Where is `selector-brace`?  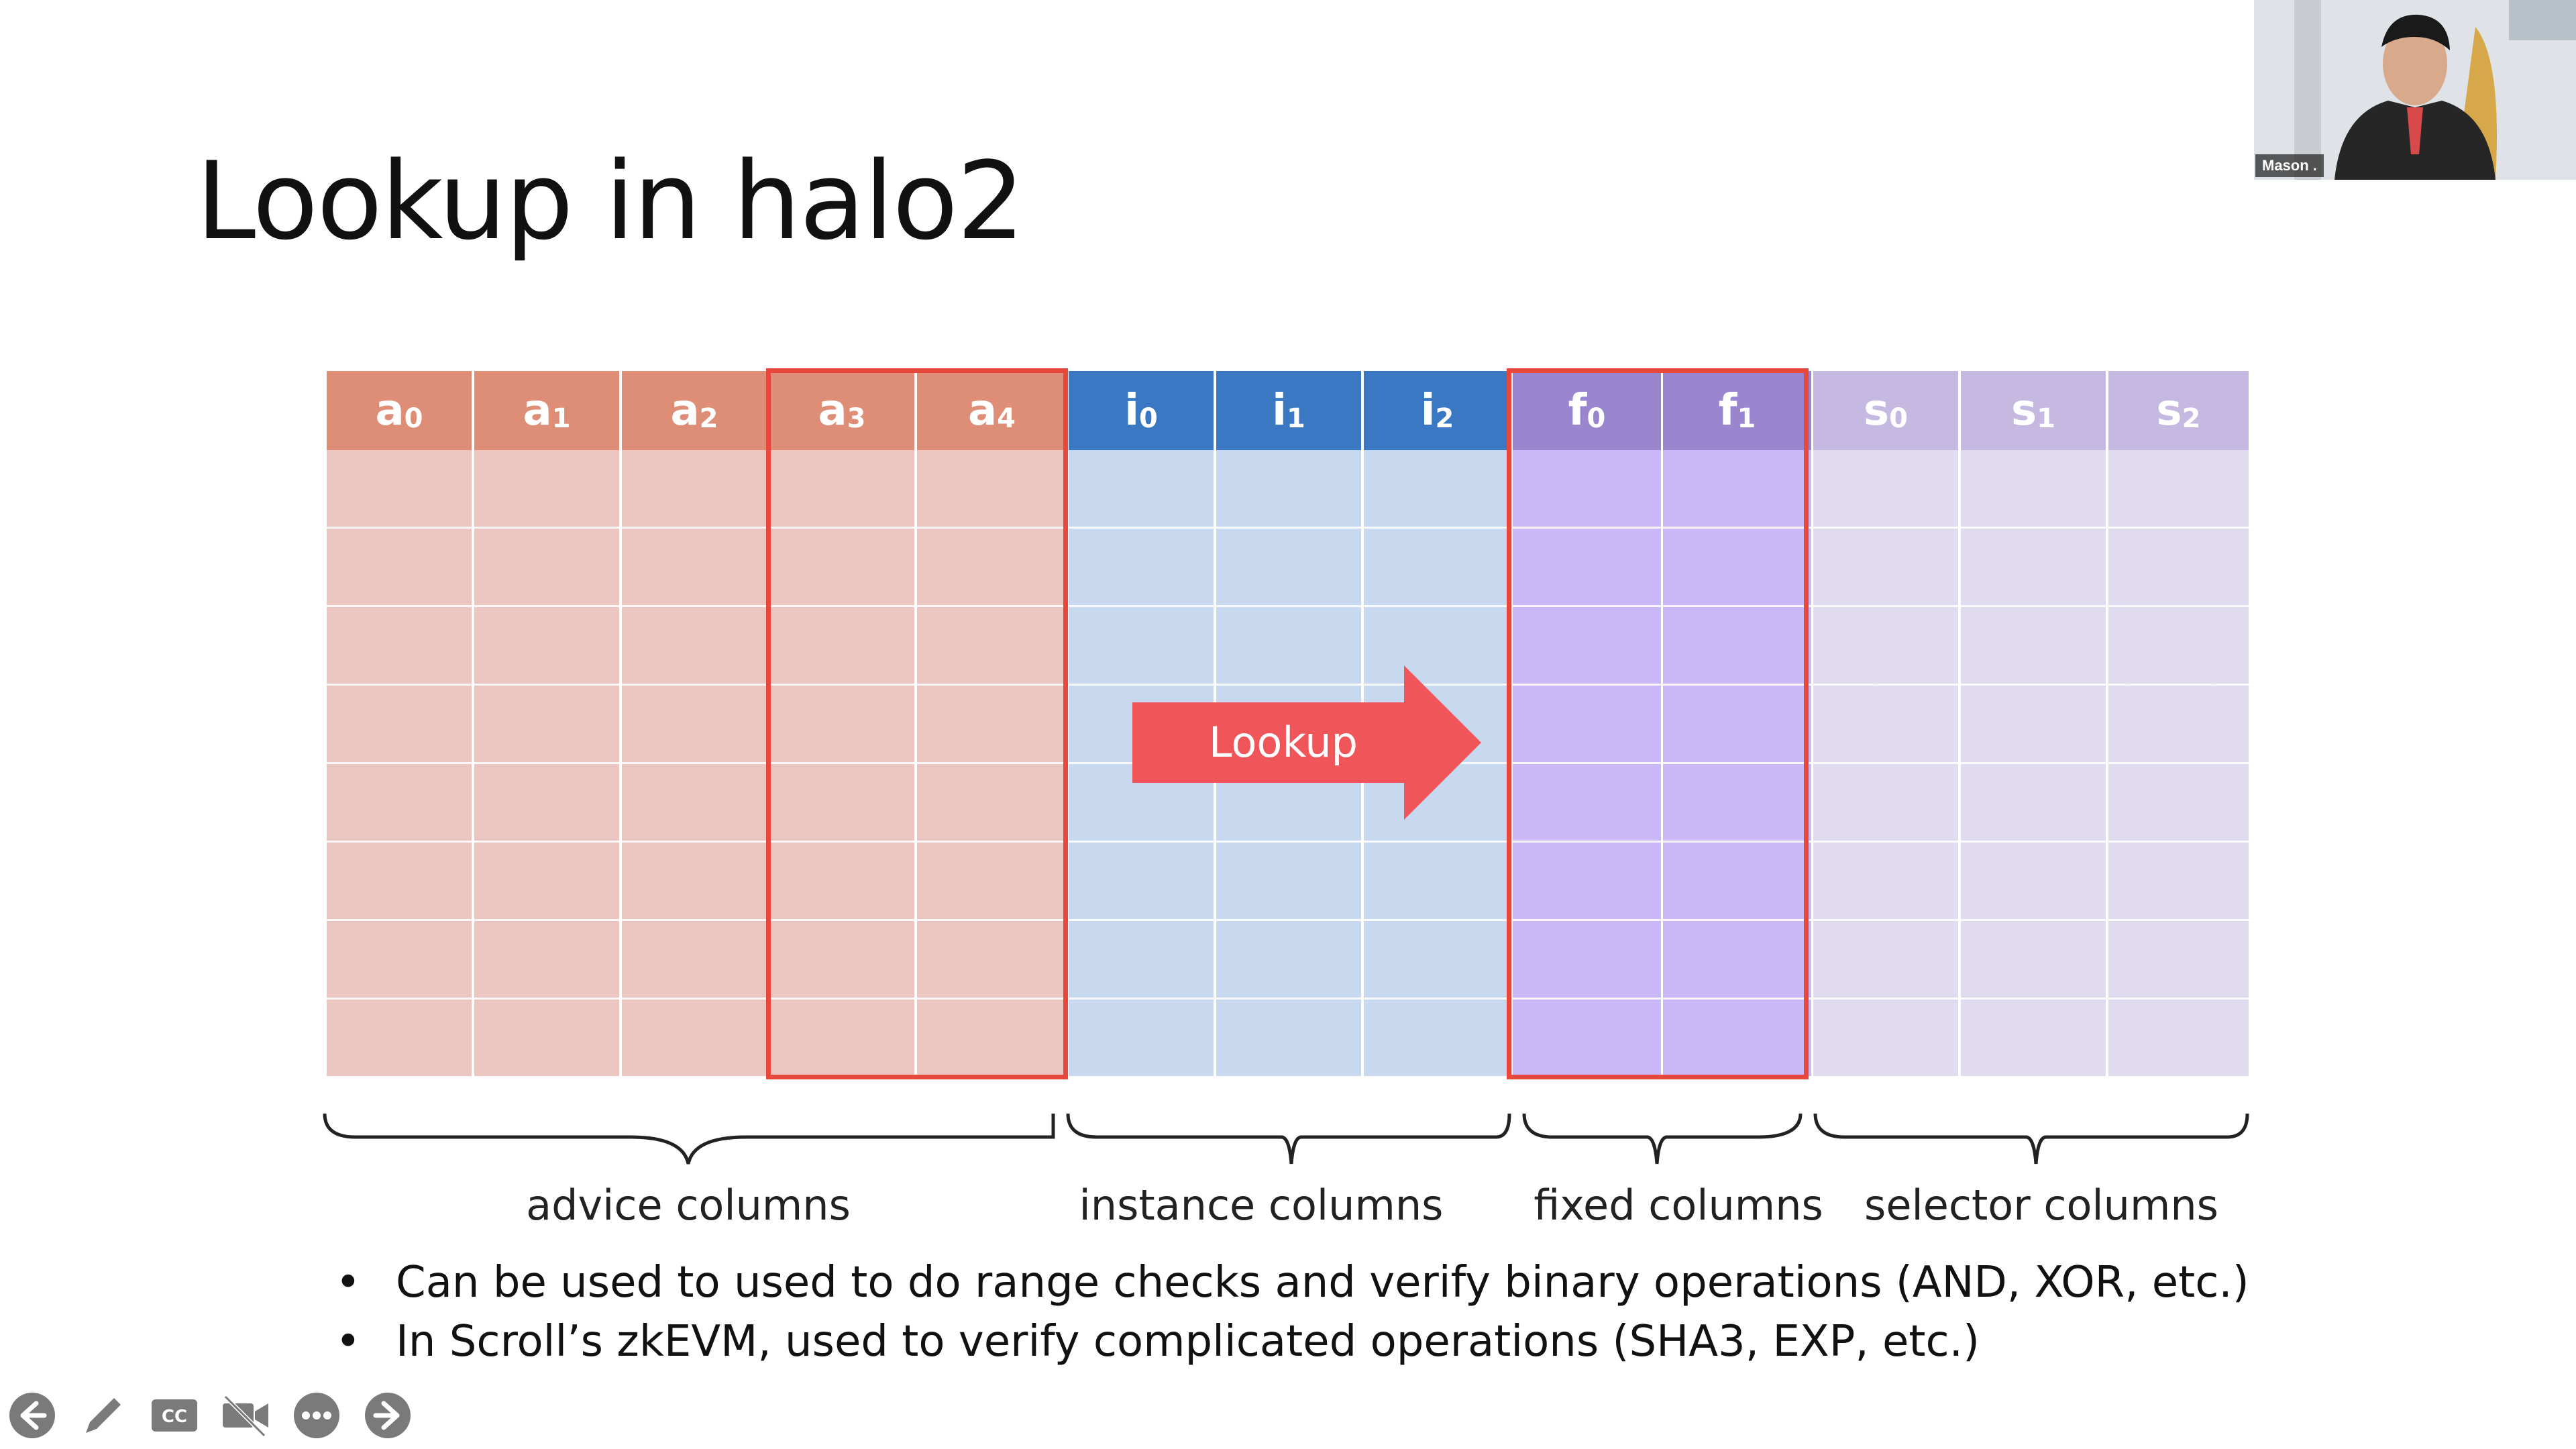 selector-brace is located at coordinates (2031, 1139).